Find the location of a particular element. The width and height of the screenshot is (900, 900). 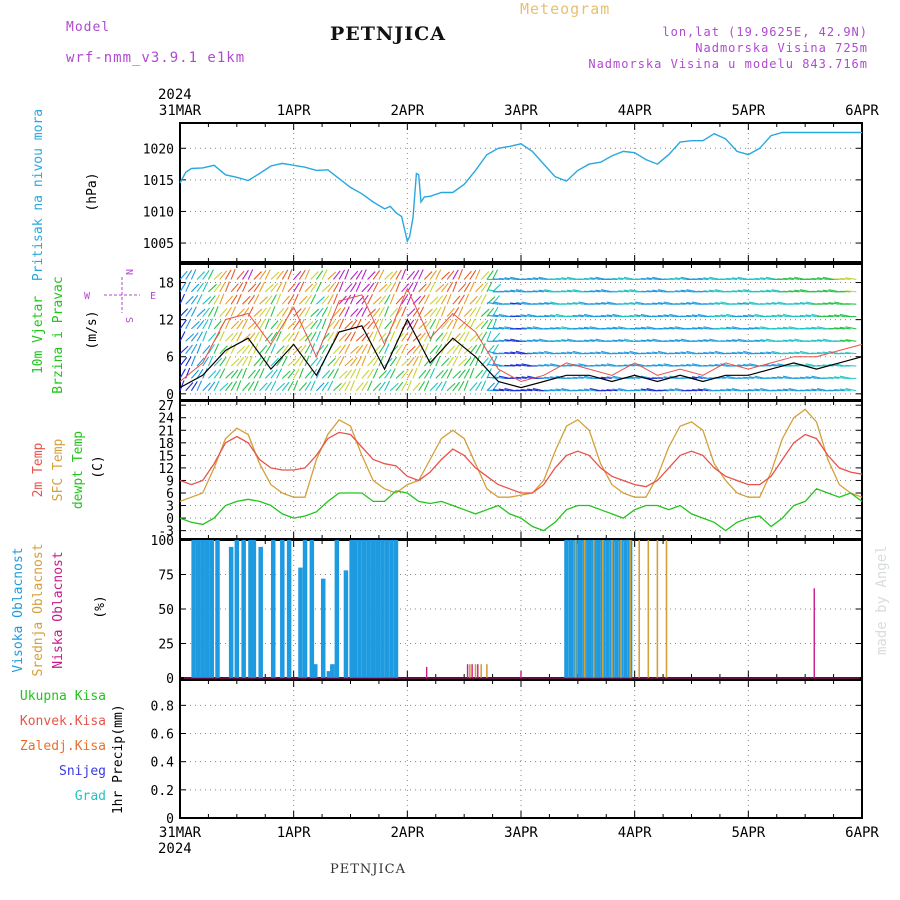

station-title: PETNJICA is located at coordinates (388, 34).